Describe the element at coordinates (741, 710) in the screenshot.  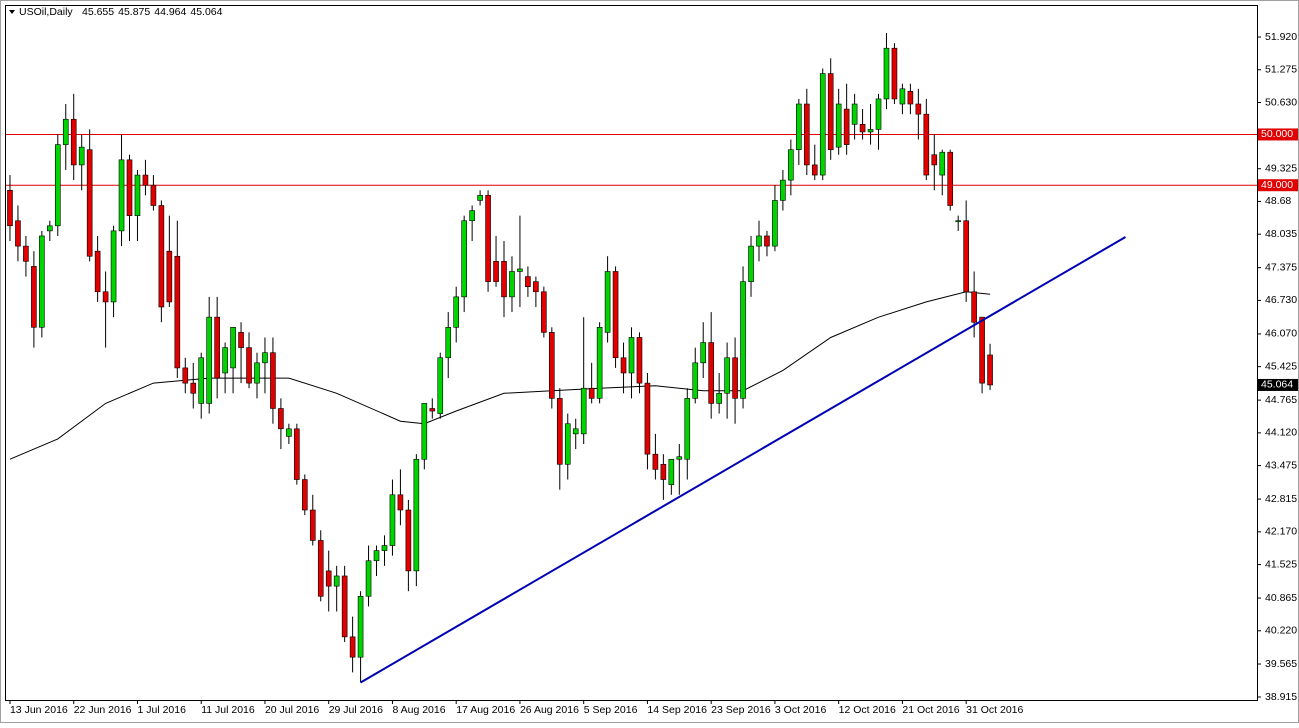
I see `x-tick-label: 23 Sep 2016` at that location.